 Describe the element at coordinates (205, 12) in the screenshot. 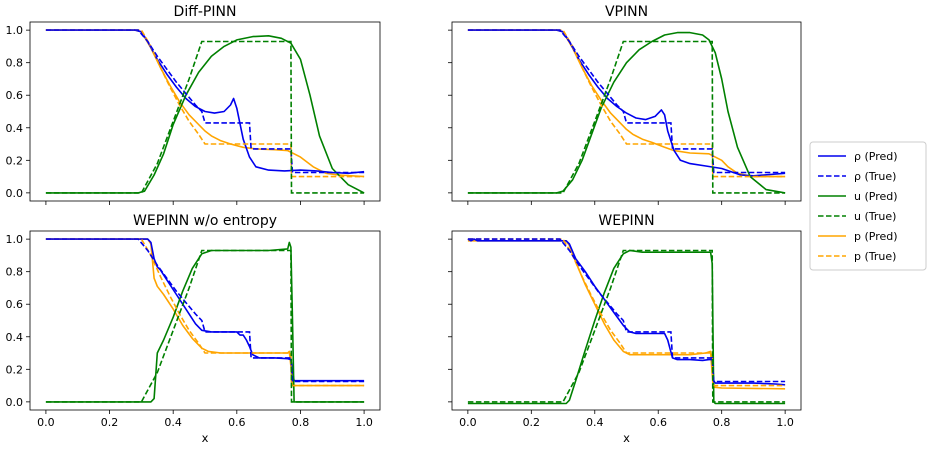

I see `subplot-title: Diff-PINN` at that location.